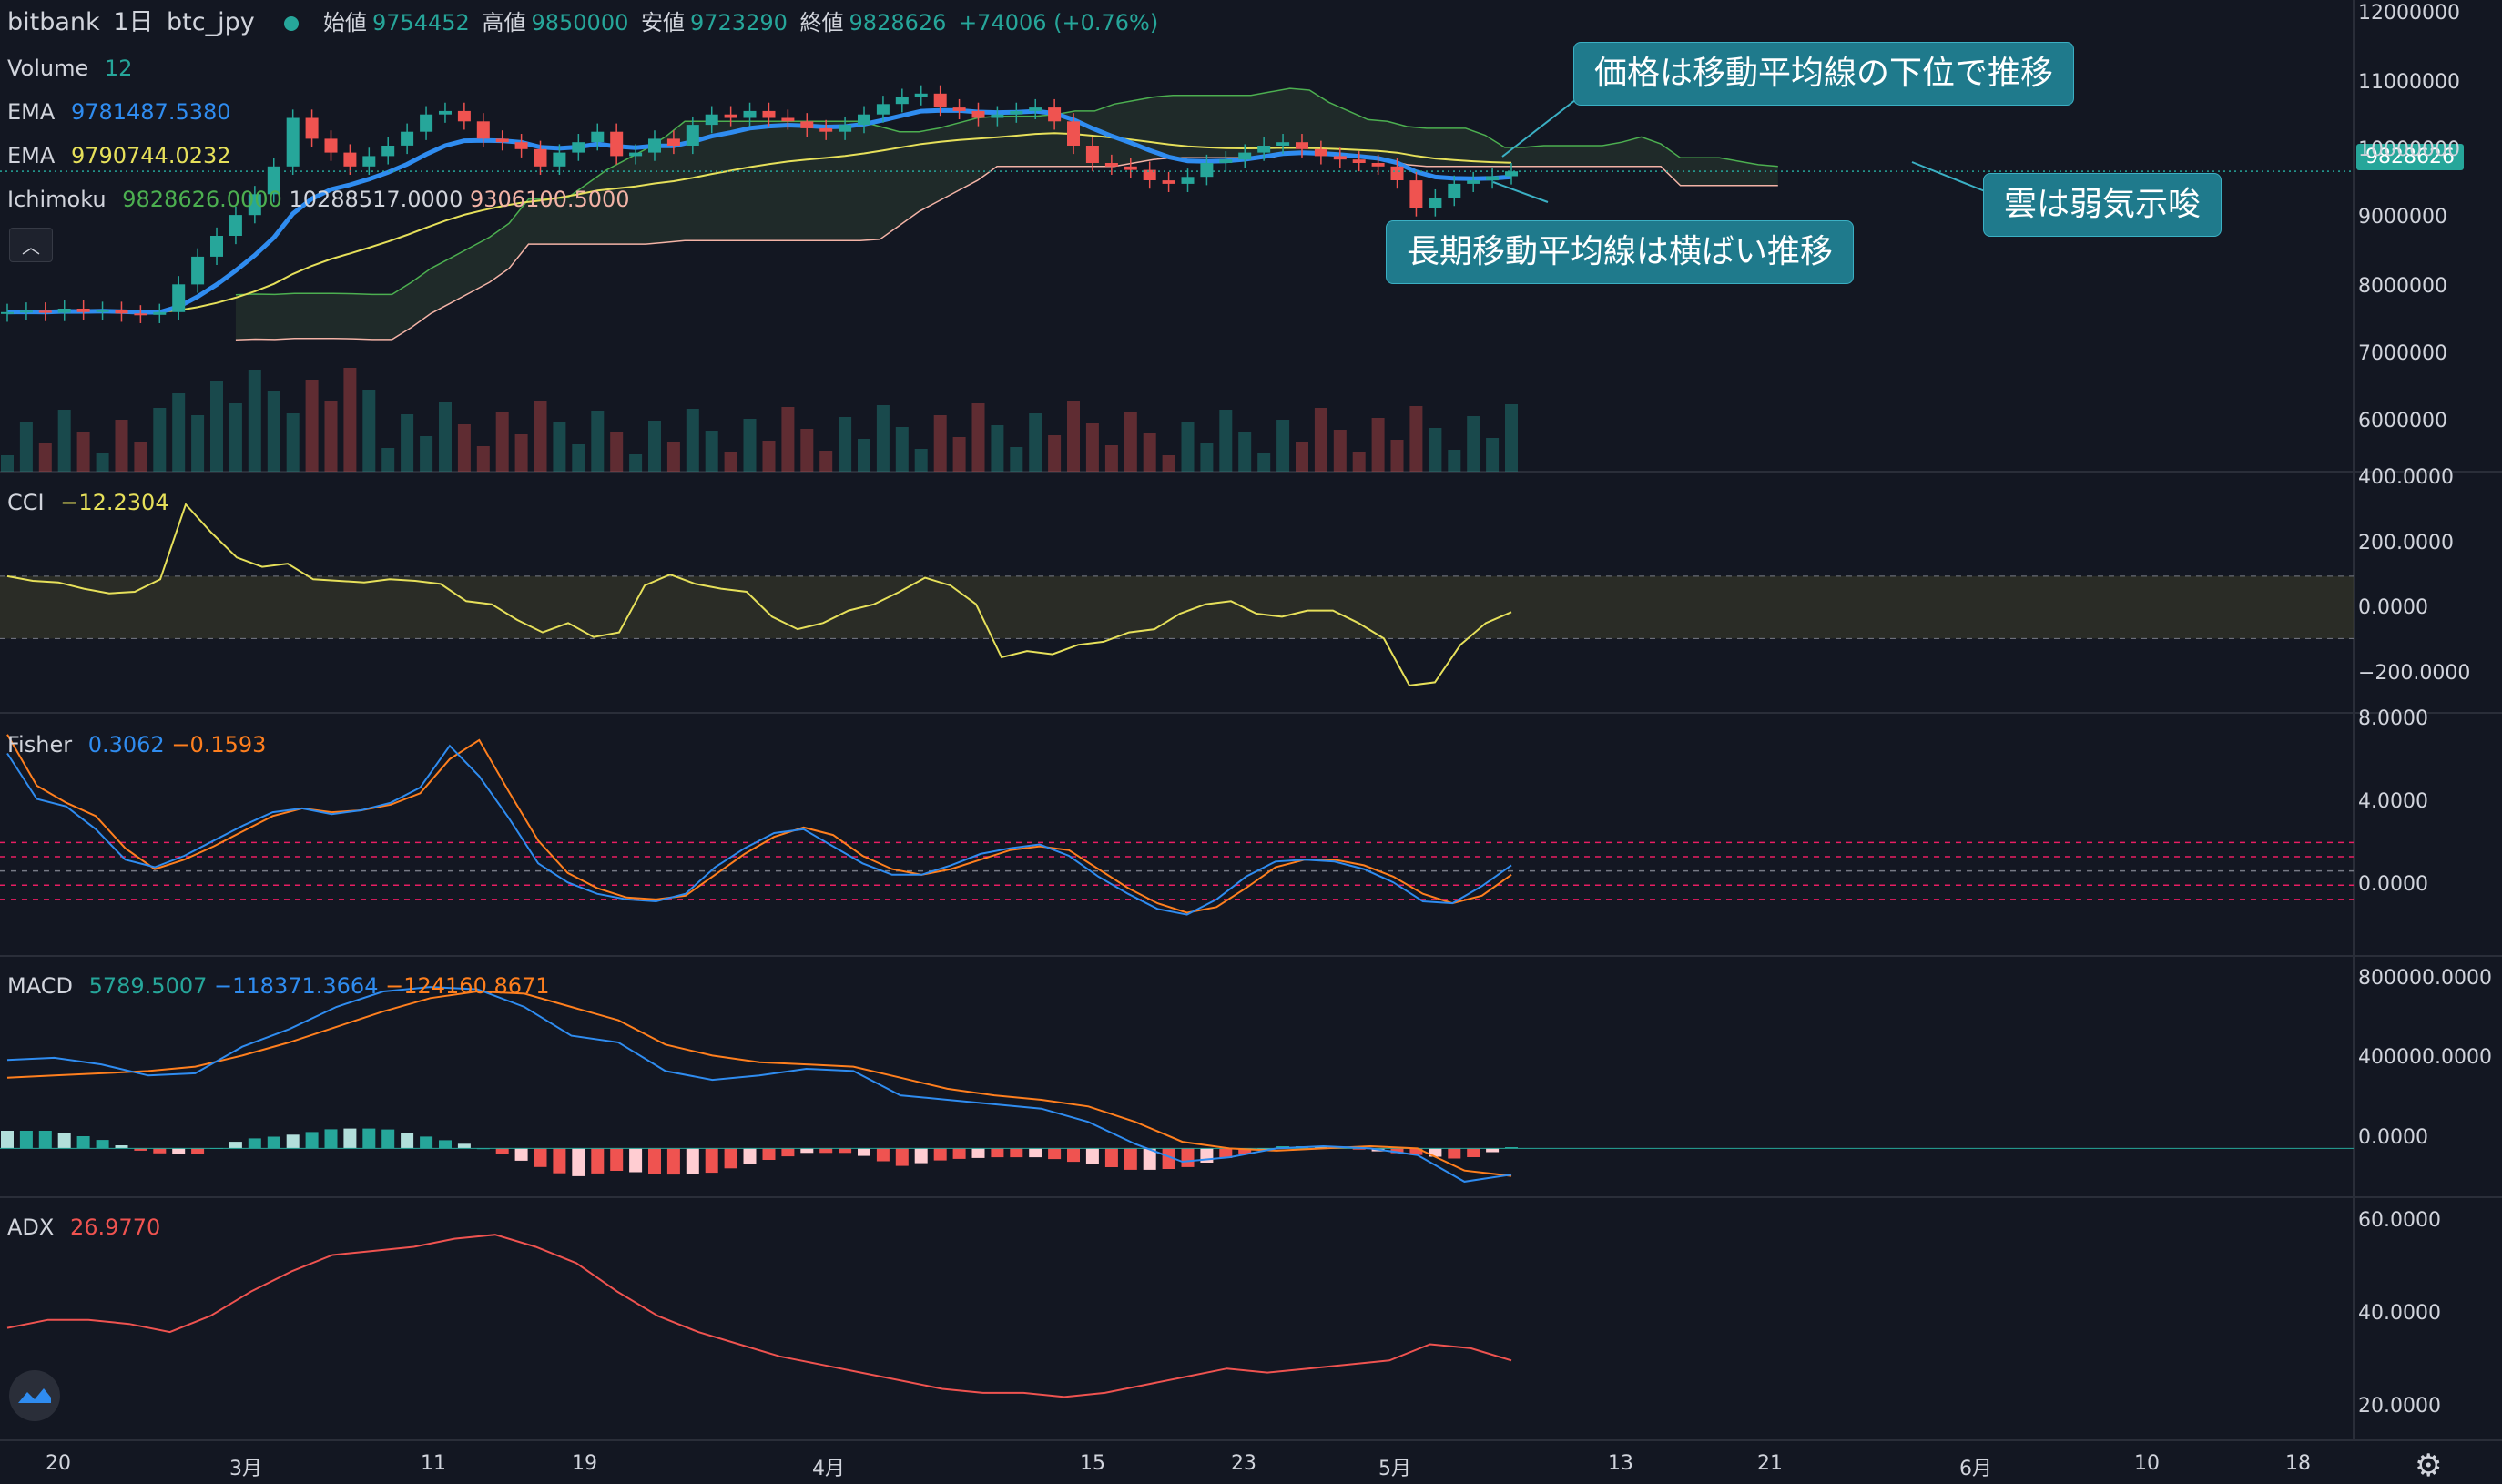 The height and width of the screenshot is (1484, 2502). What do you see at coordinates (1620, 252) in the screenshot?
I see `annotation-long-ma-flat: 長期移動平均線は横ばい推移` at bounding box center [1620, 252].